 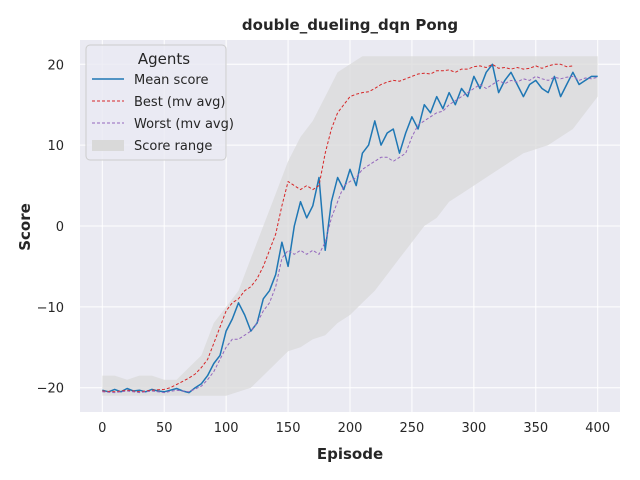 I want to click on x-tick-labels: 0 50 100 150 200 250 300 350 400, so click(x=354, y=428).